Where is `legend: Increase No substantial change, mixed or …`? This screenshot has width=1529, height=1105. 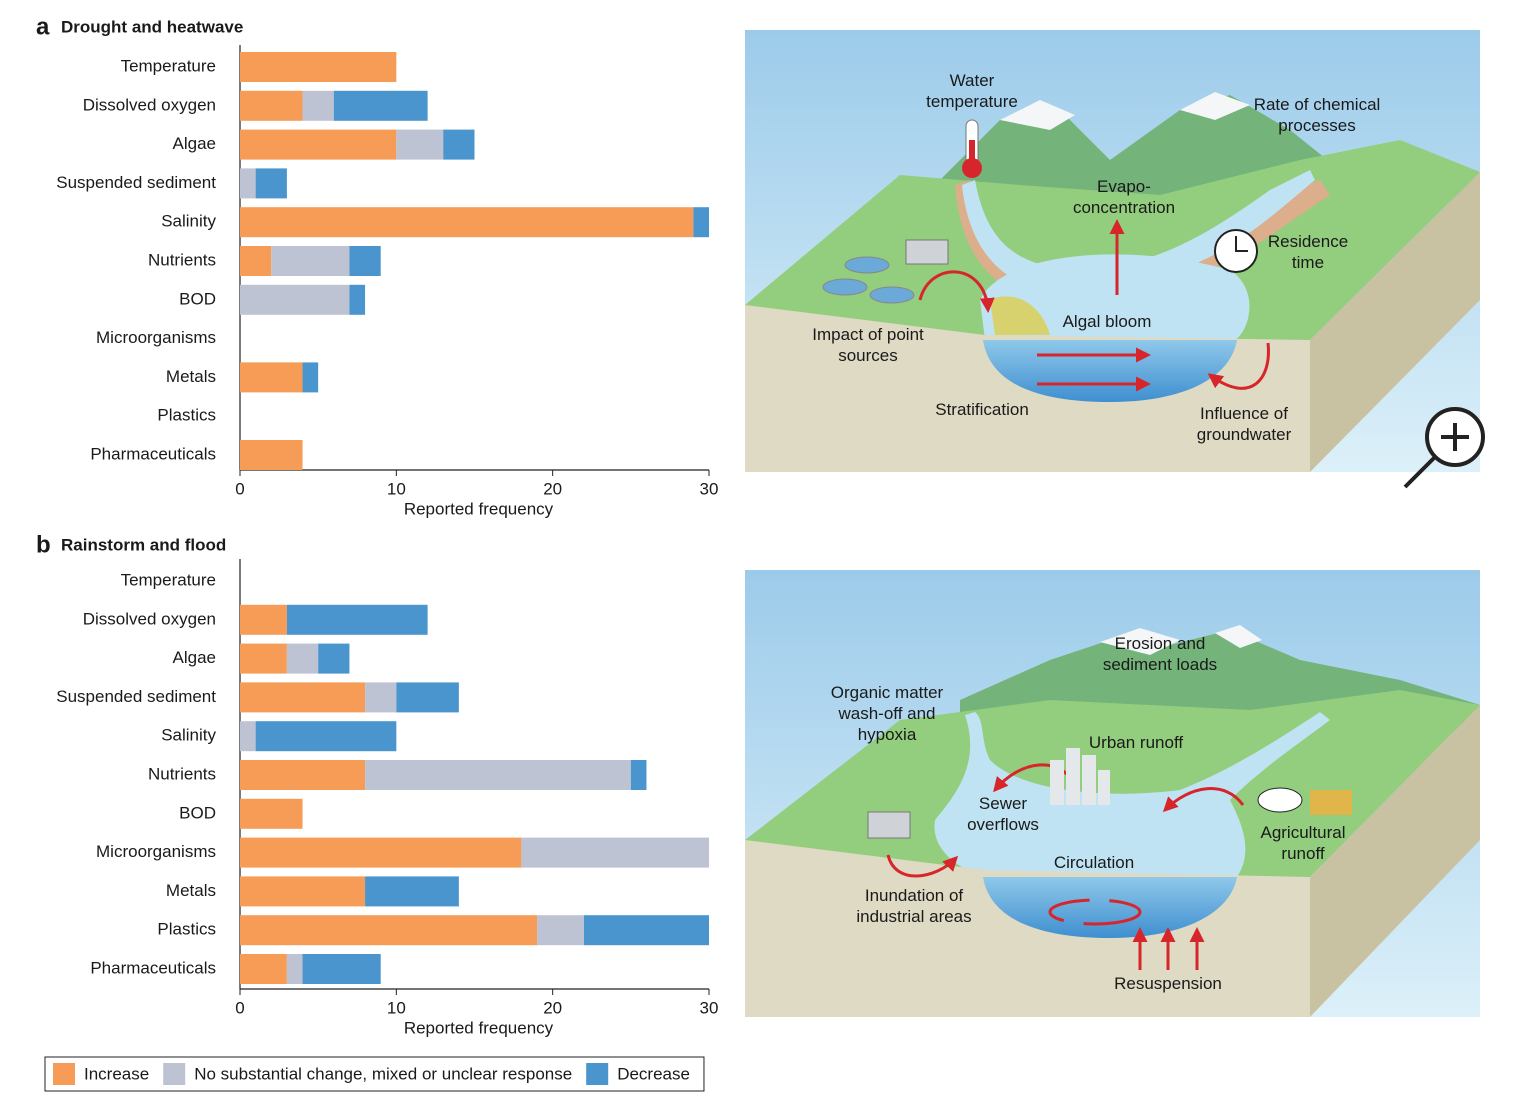 legend: Increase No substantial change, mixed or … is located at coordinates (374, 1074).